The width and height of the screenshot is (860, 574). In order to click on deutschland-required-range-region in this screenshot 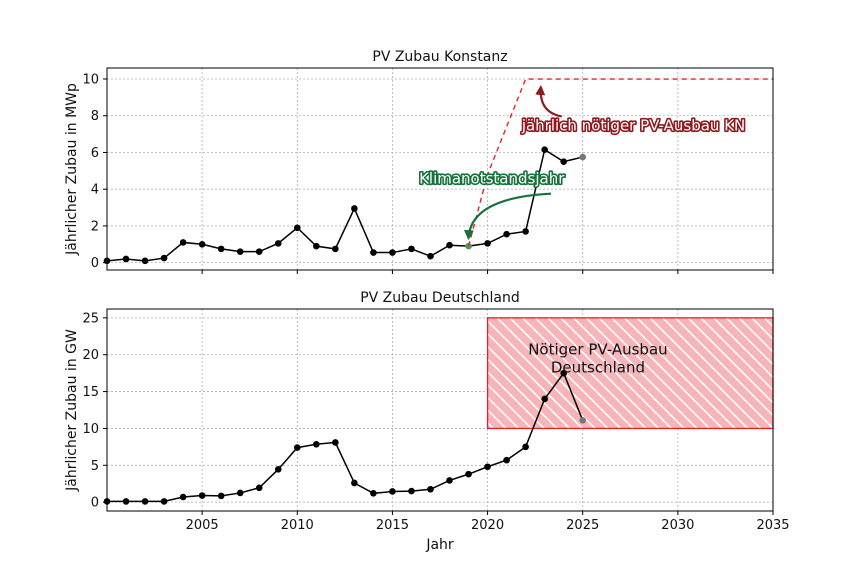, I will do `click(630, 373)`.